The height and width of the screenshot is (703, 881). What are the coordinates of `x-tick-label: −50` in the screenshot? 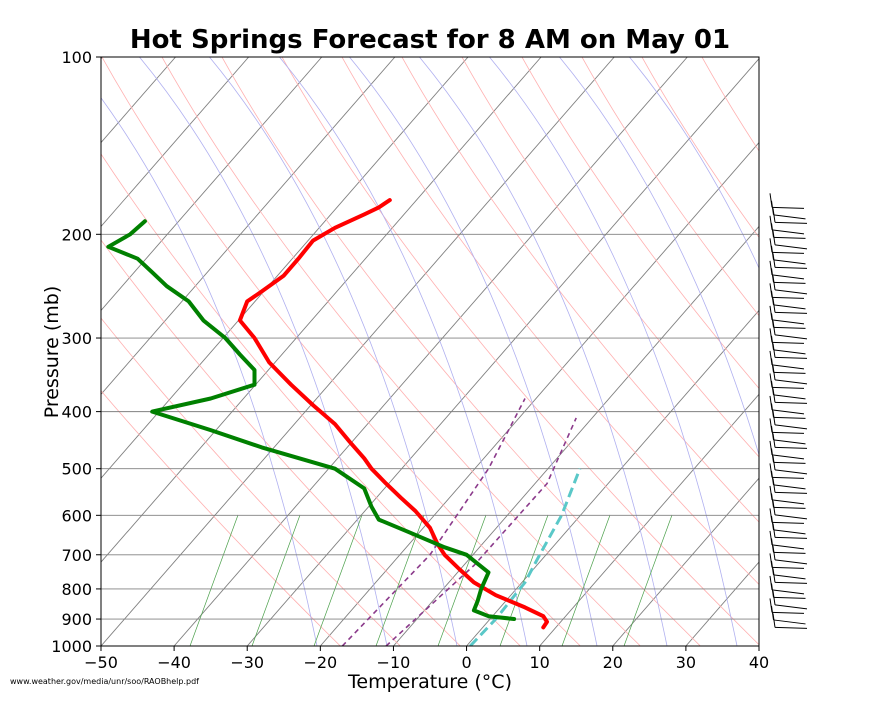 It's located at (101, 662).